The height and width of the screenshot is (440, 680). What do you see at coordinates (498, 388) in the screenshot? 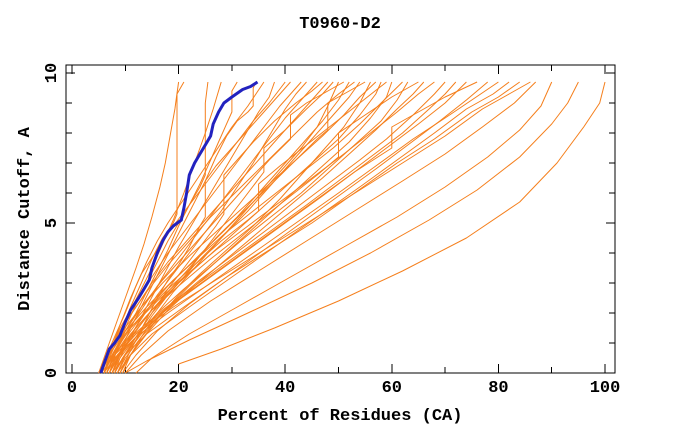
I see `x-tick-label: 80` at bounding box center [498, 388].